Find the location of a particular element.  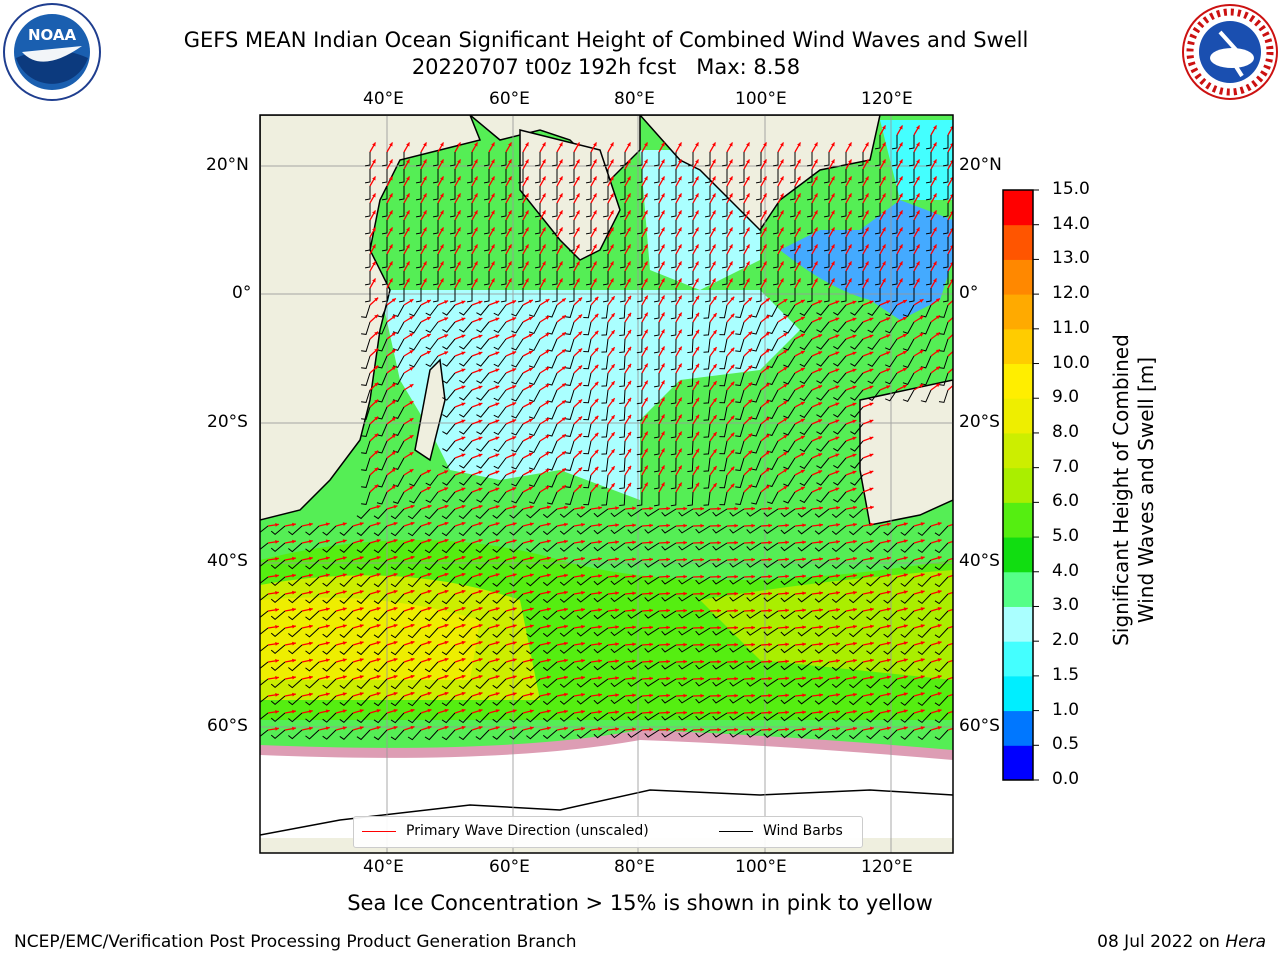

wave-direction-arrow is located at coordinates (950, 593).